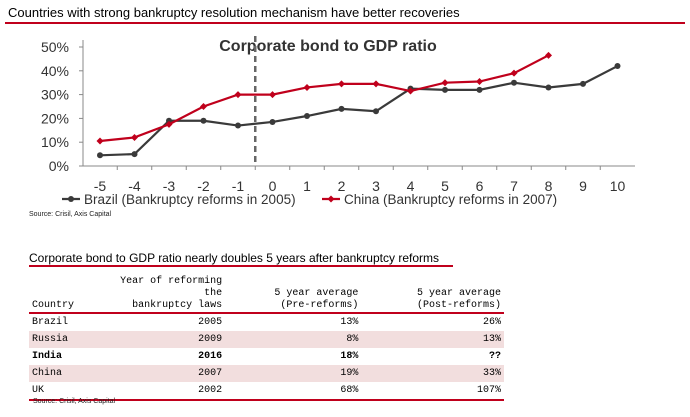  What do you see at coordinates (349, 356) in the screenshot?
I see `cell-pre: 18%` at bounding box center [349, 356].